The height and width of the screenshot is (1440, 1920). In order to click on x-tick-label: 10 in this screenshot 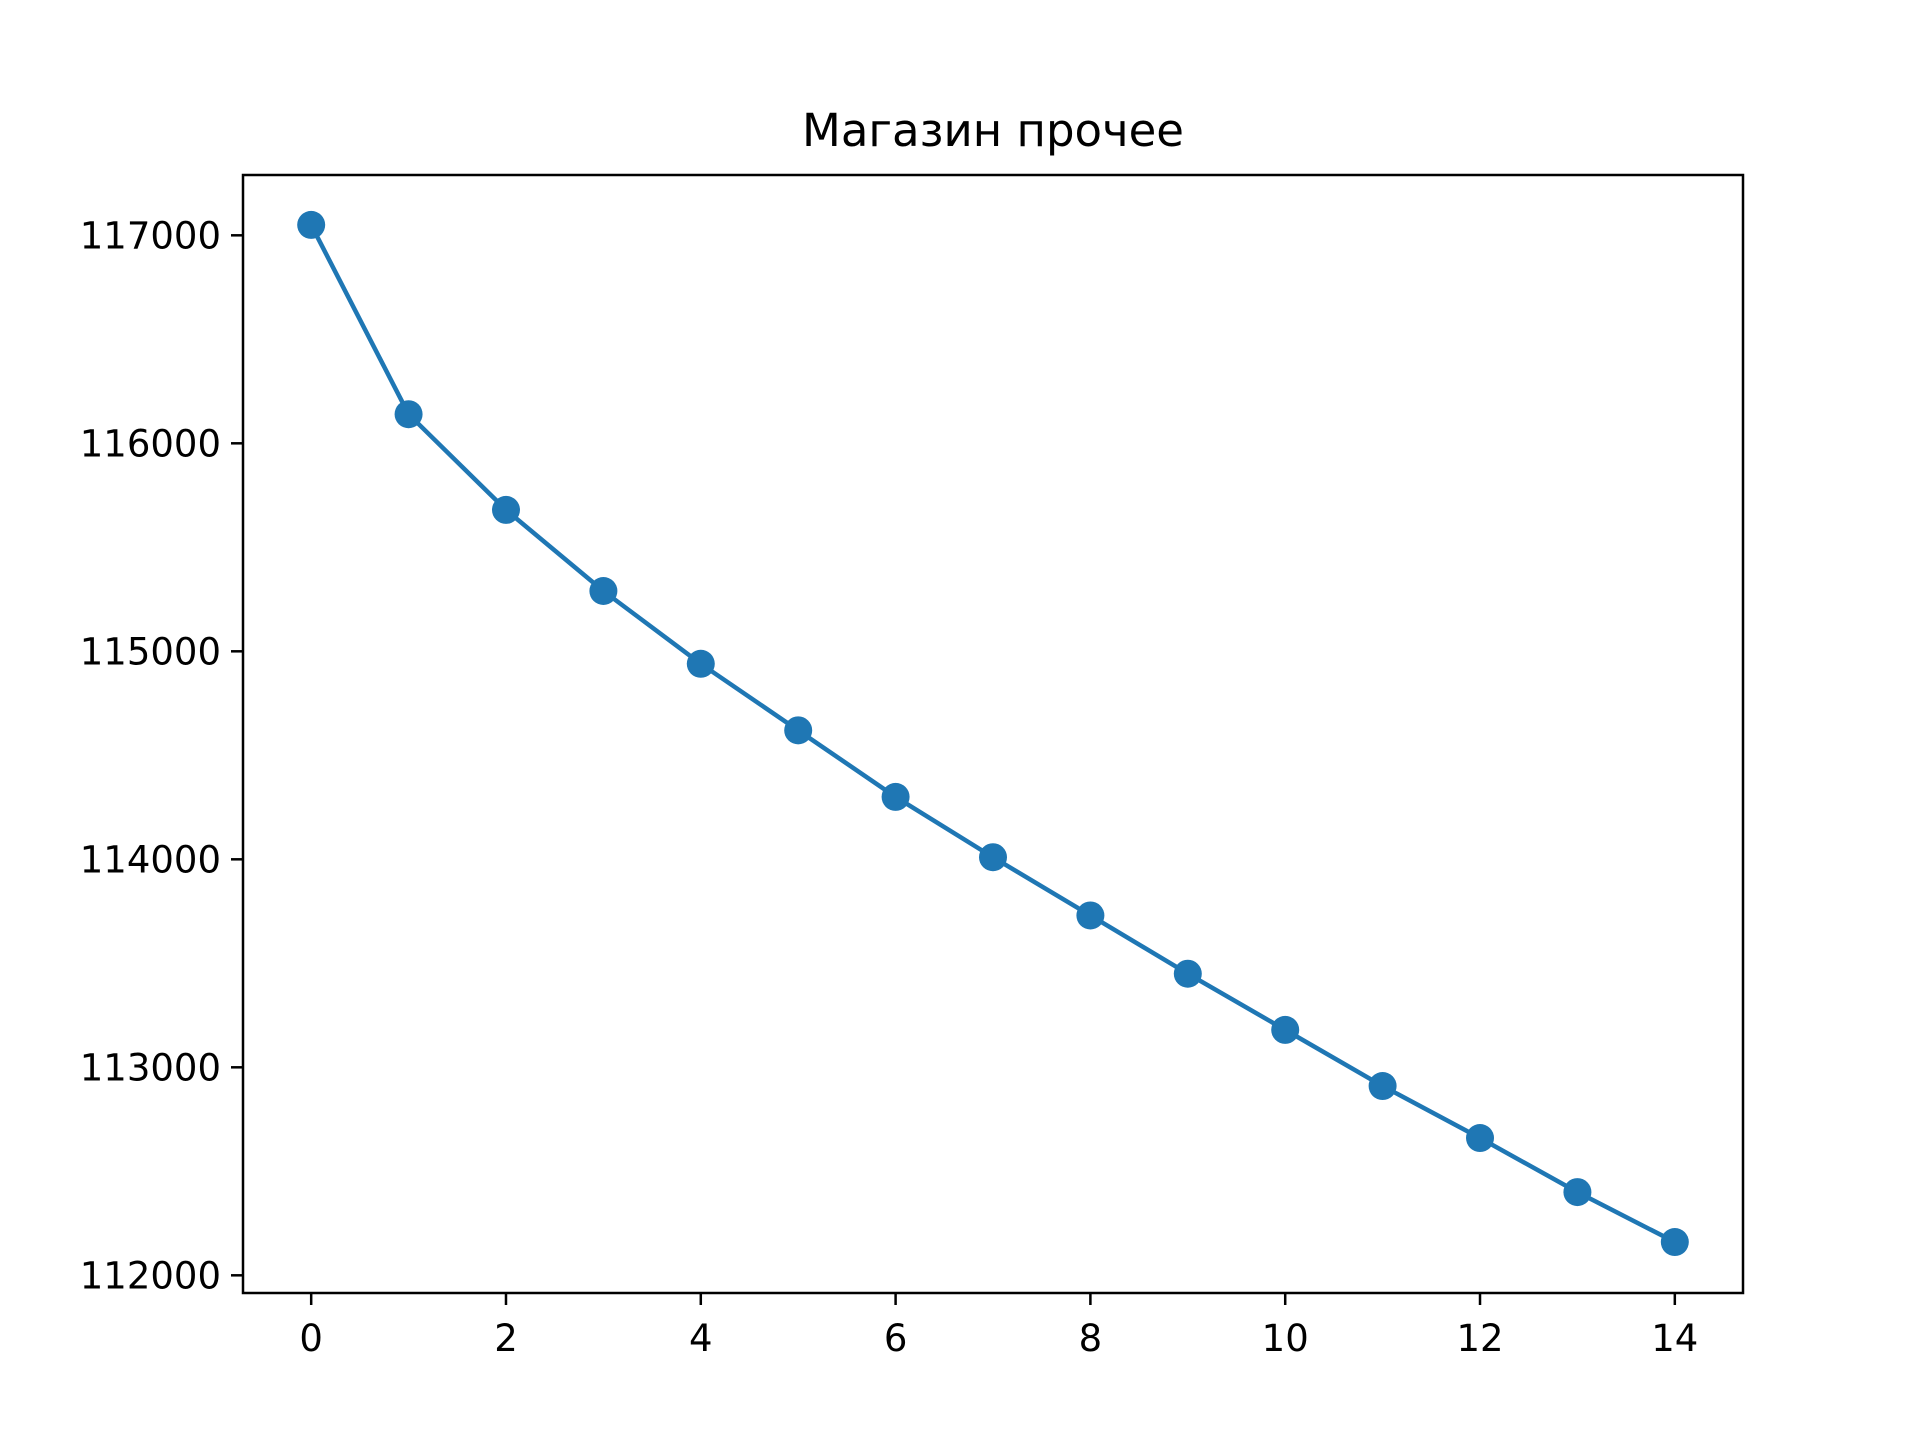, I will do `click(1285, 1338)`.